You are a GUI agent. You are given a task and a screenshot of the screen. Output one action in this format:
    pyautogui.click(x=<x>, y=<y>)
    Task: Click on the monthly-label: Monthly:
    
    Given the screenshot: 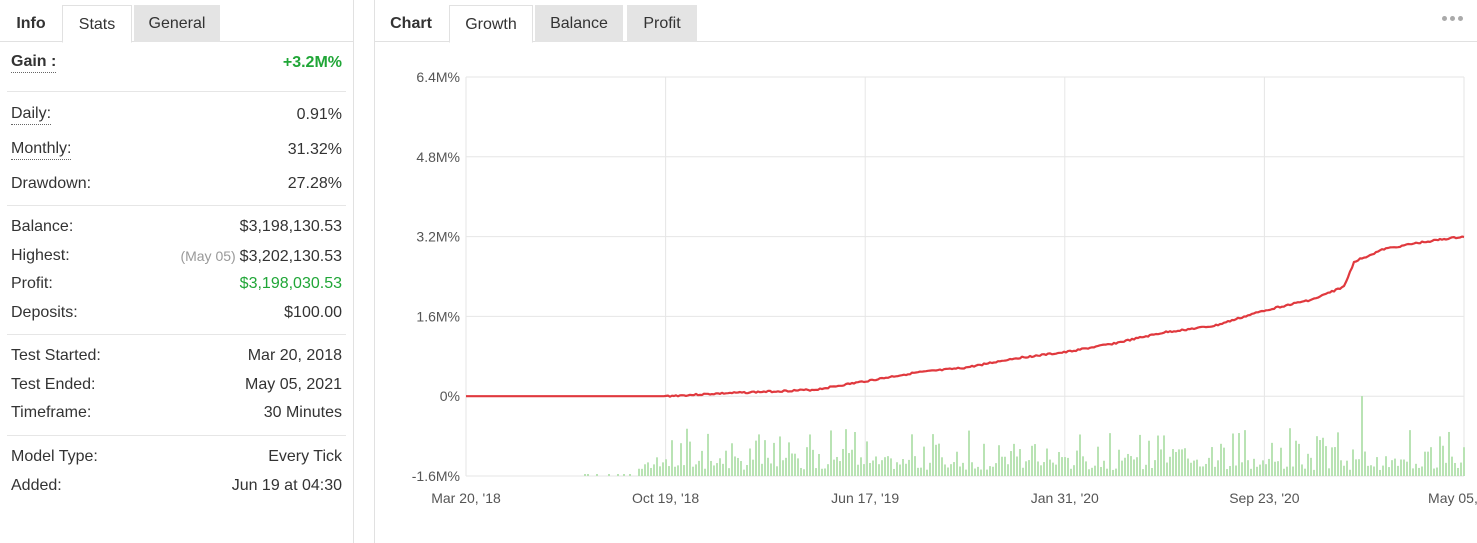 What is the action you would take?
    pyautogui.click(x=41, y=149)
    